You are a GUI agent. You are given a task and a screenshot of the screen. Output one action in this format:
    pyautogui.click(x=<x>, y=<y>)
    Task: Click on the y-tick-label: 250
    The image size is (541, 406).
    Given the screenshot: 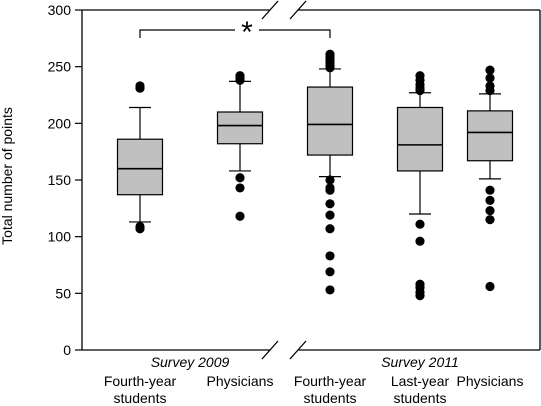 What is the action you would take?
    pyautogui.click(x=60, y=67)
    